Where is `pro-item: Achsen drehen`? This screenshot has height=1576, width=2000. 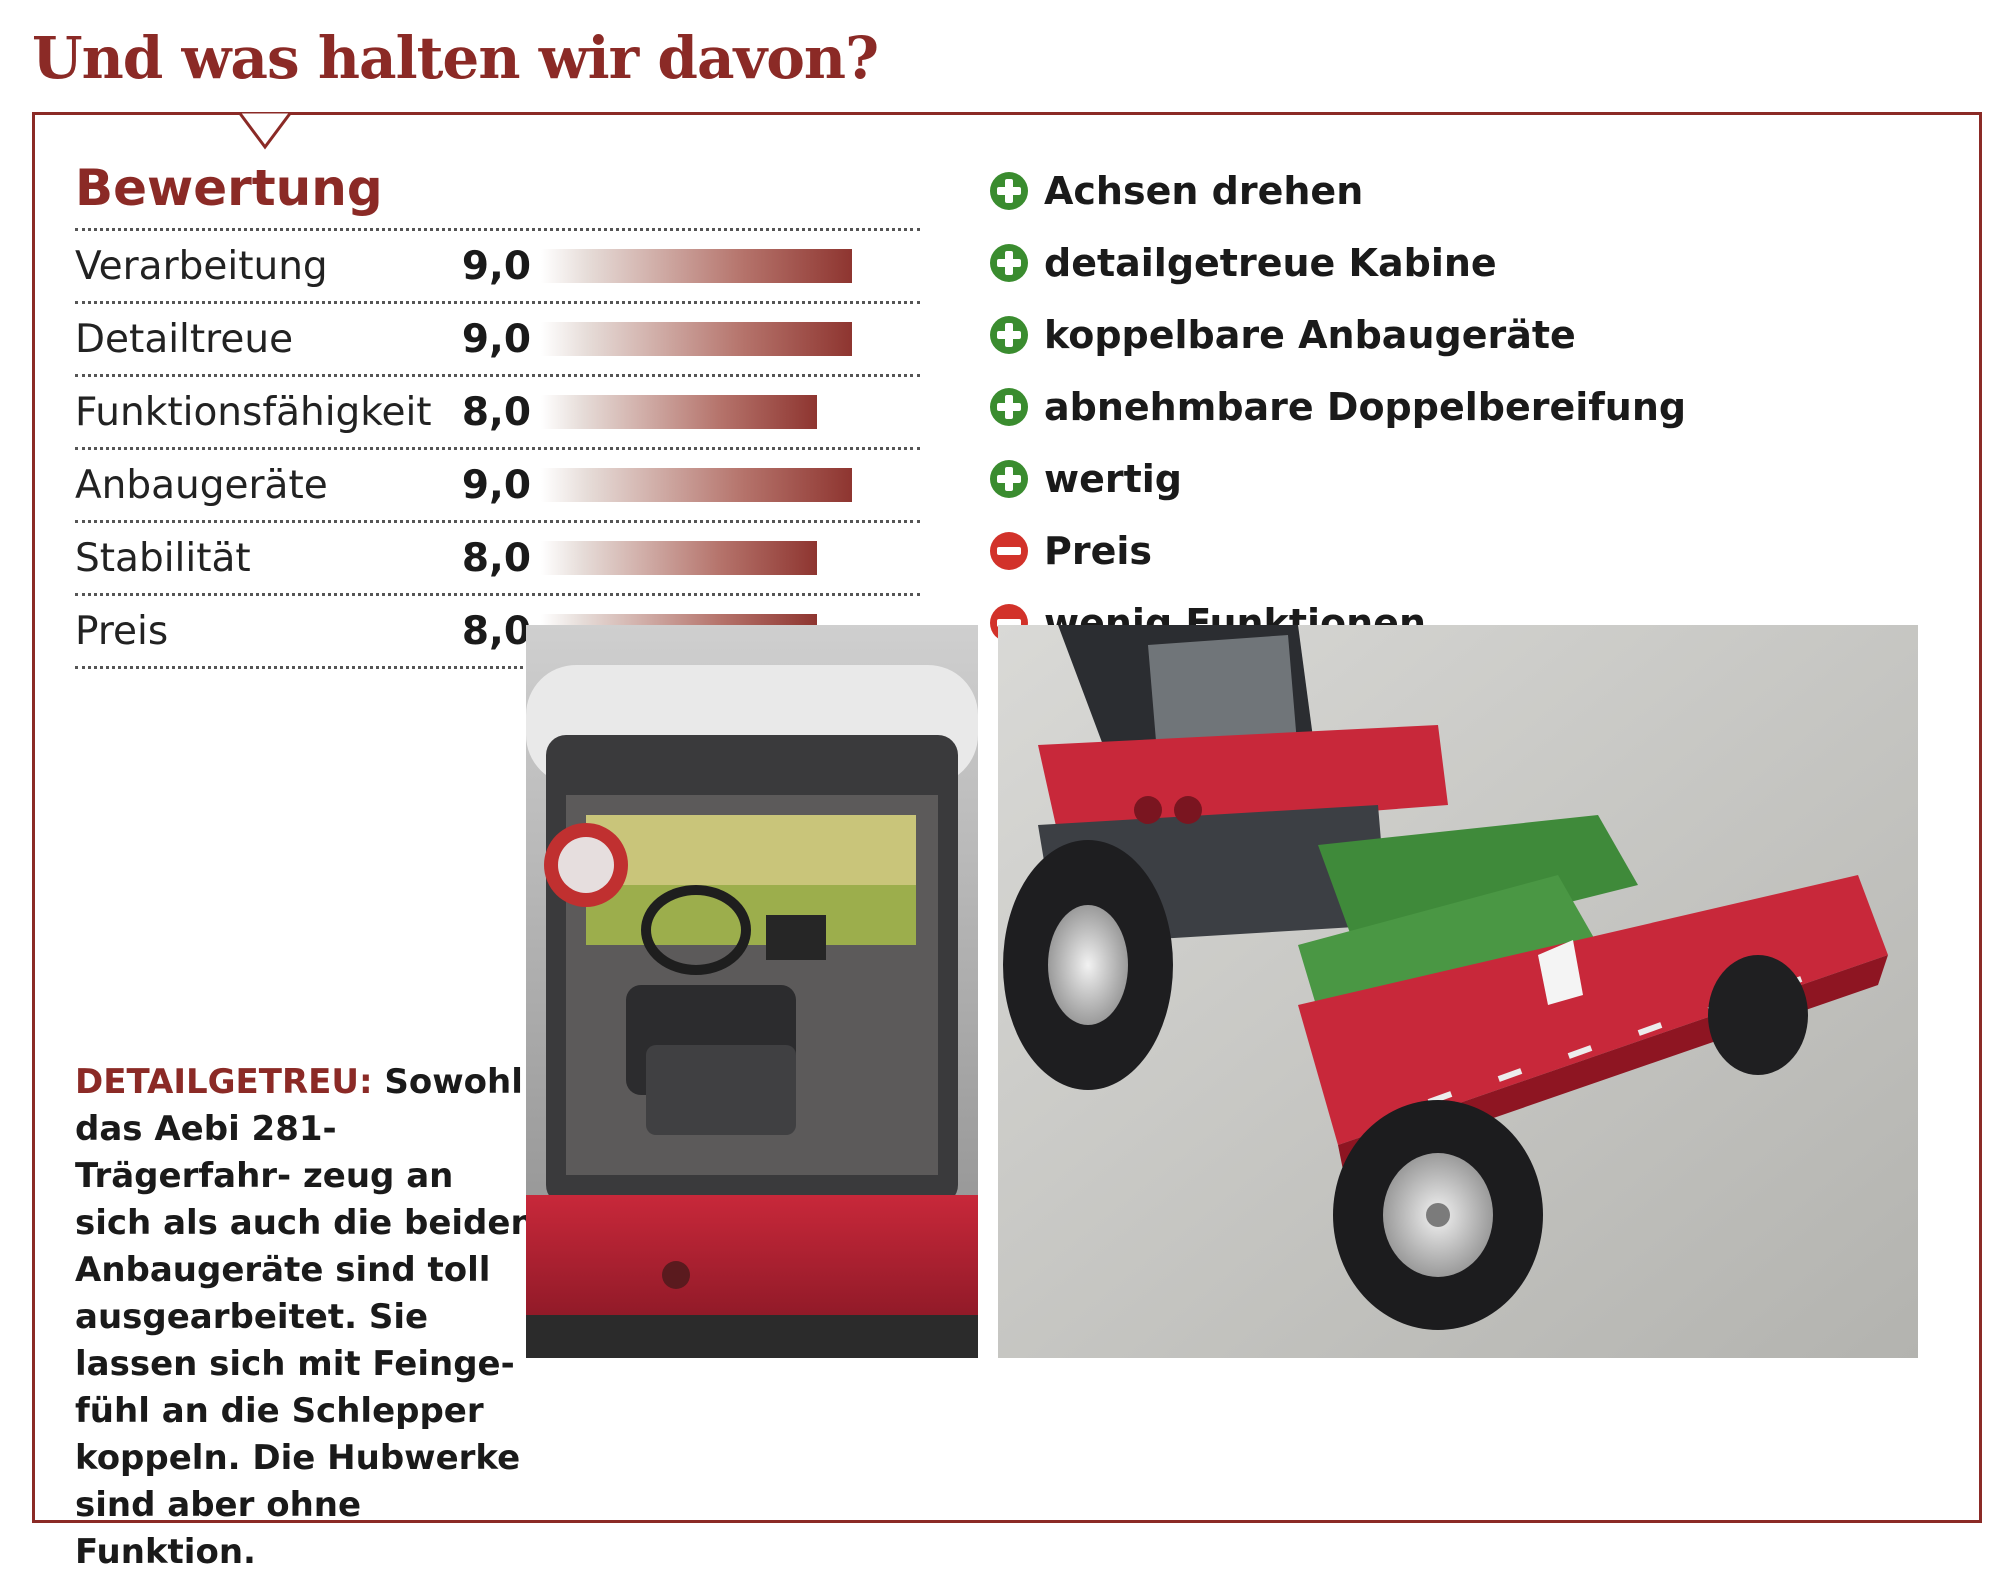
pro-item: Achsen drehen is located at coordinates (1338, 191).